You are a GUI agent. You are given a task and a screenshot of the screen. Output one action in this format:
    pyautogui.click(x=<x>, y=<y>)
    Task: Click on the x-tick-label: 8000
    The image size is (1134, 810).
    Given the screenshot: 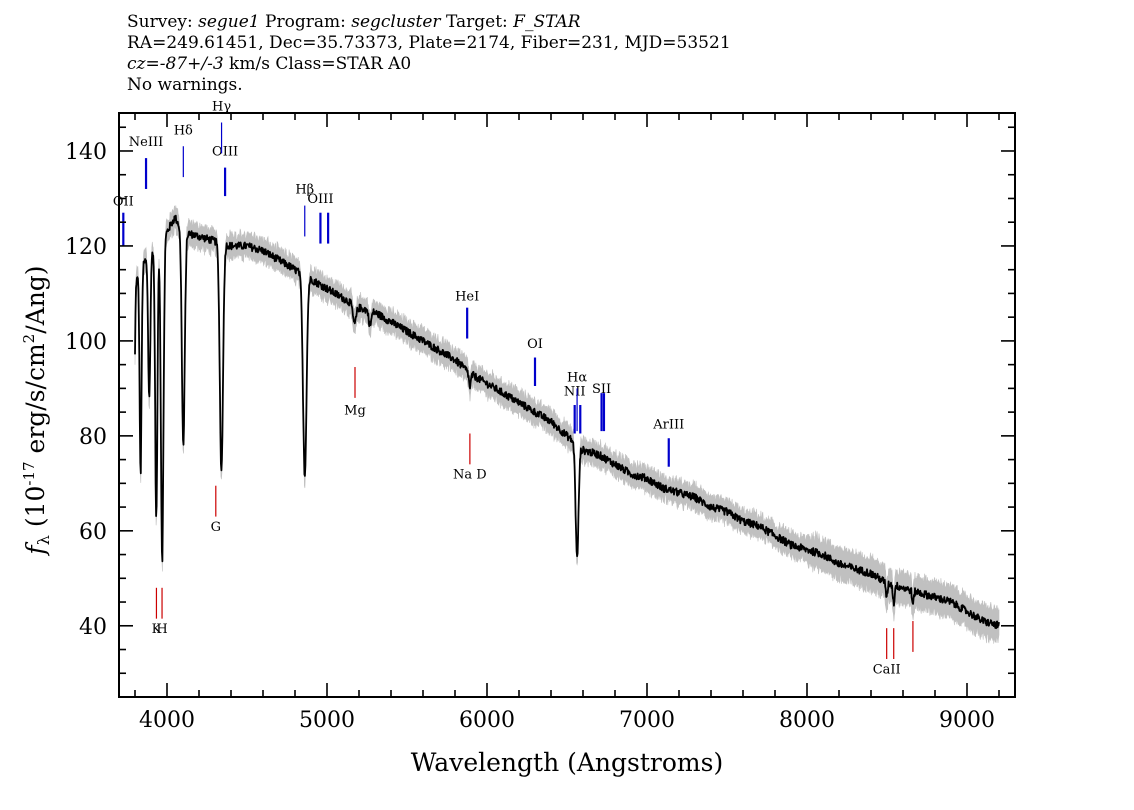 What is the action you would take?
    pyautogui.click(x=807, y=720)
    